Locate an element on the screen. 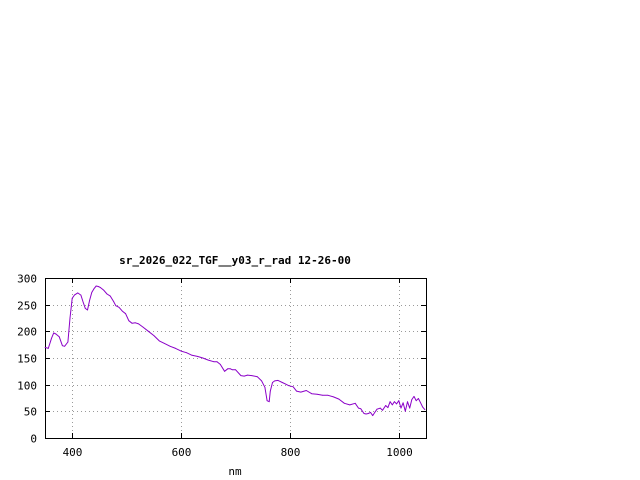 This screenshot has height=480, width=640. y-tick-label: 150 is located at coordinates (27, 359).